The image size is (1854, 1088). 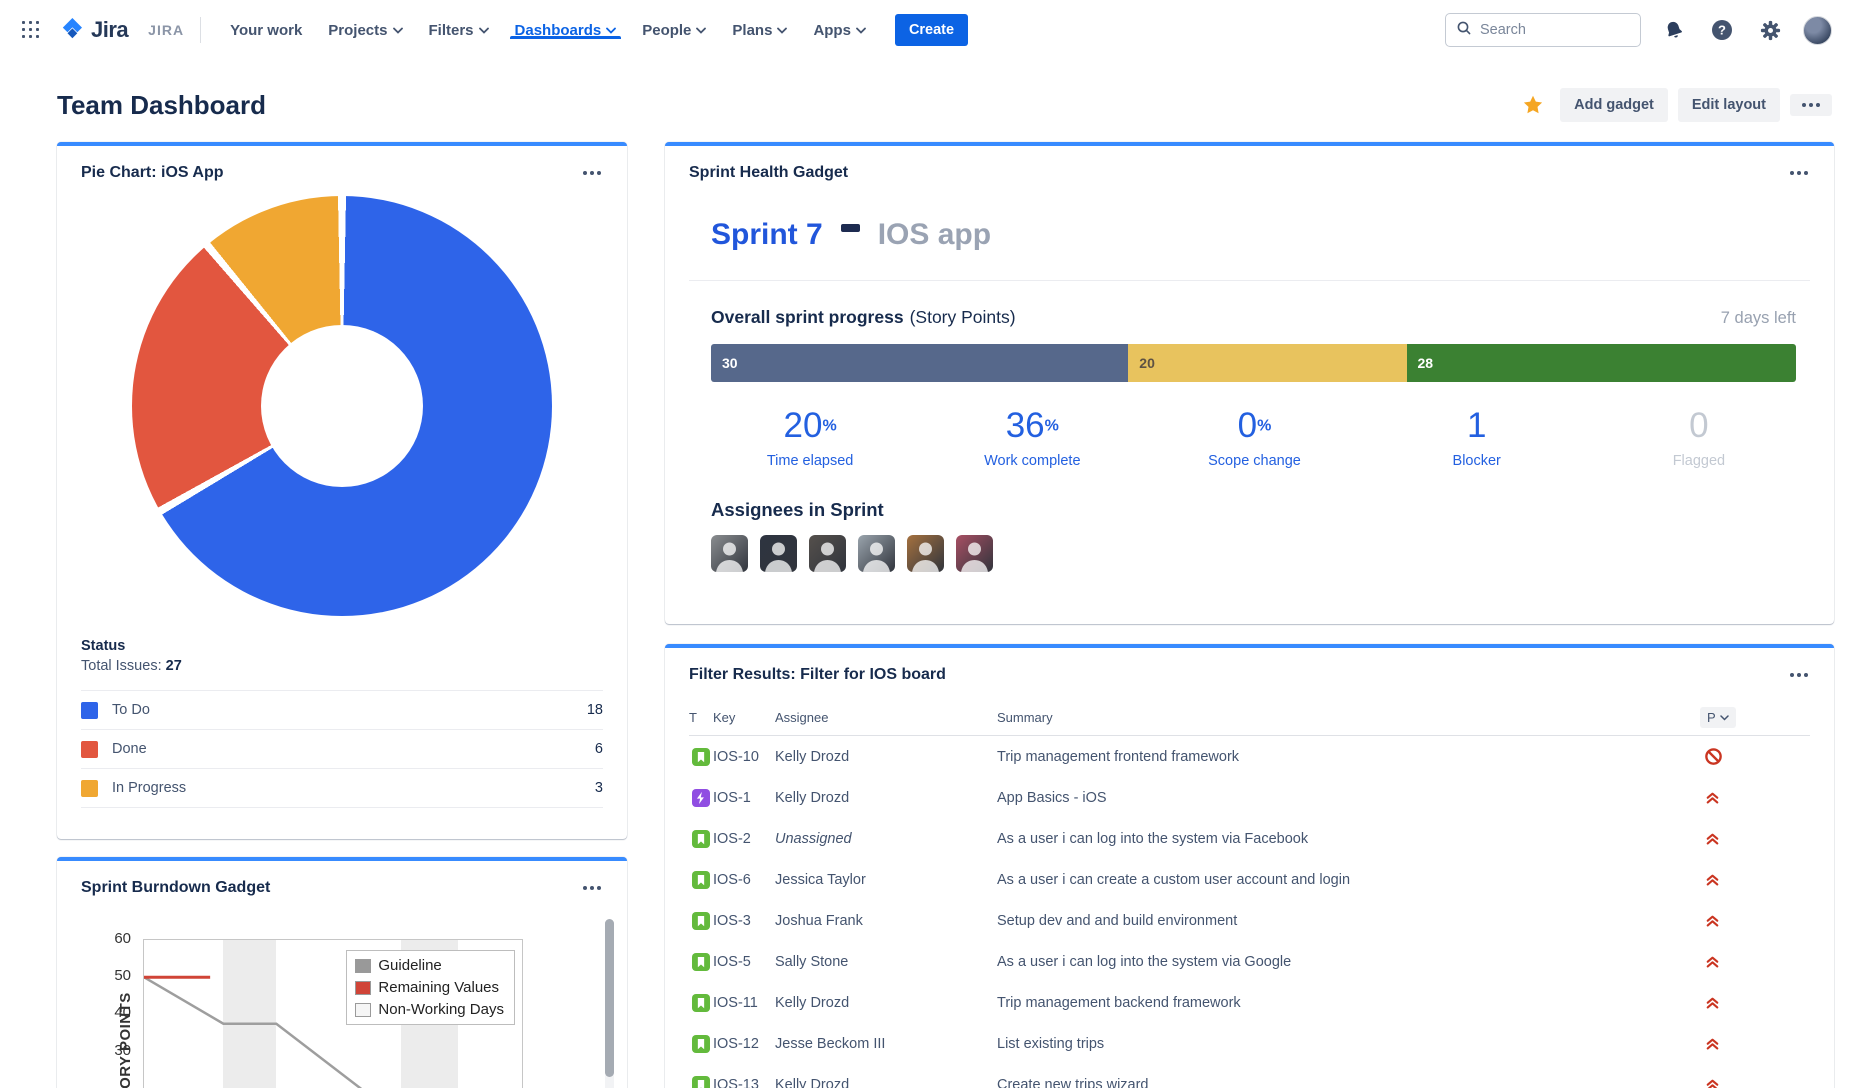 I want to click on search-icon, so click(x=1464, y=30).